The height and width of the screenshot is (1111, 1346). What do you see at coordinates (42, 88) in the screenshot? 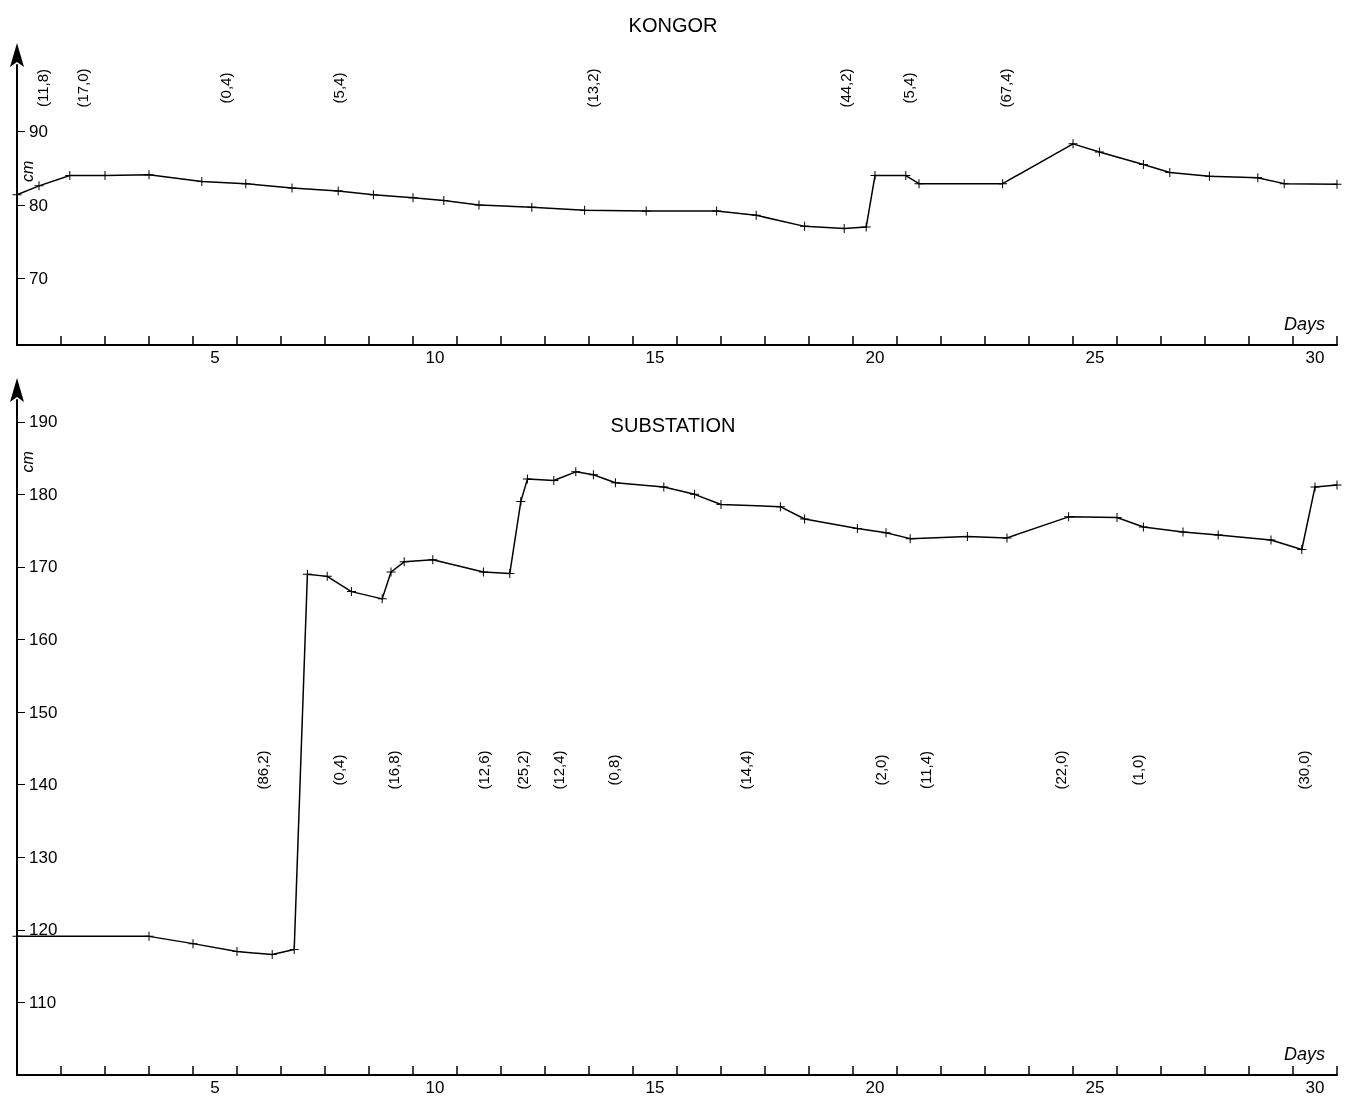
I see `annotation: (11,8)` at bounding box center [42, 88].